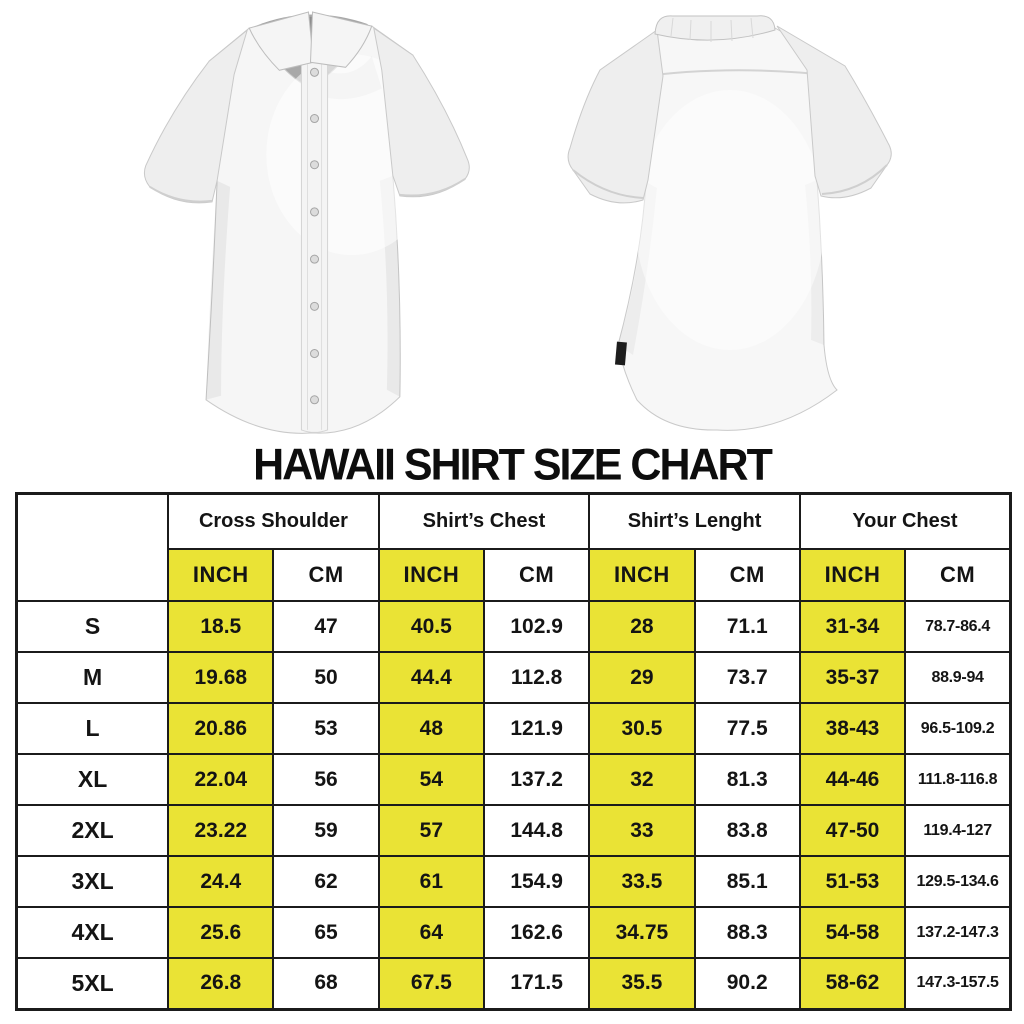  I want to click on cell-shirts-chest-inch: 40.5, so click(431, 626).